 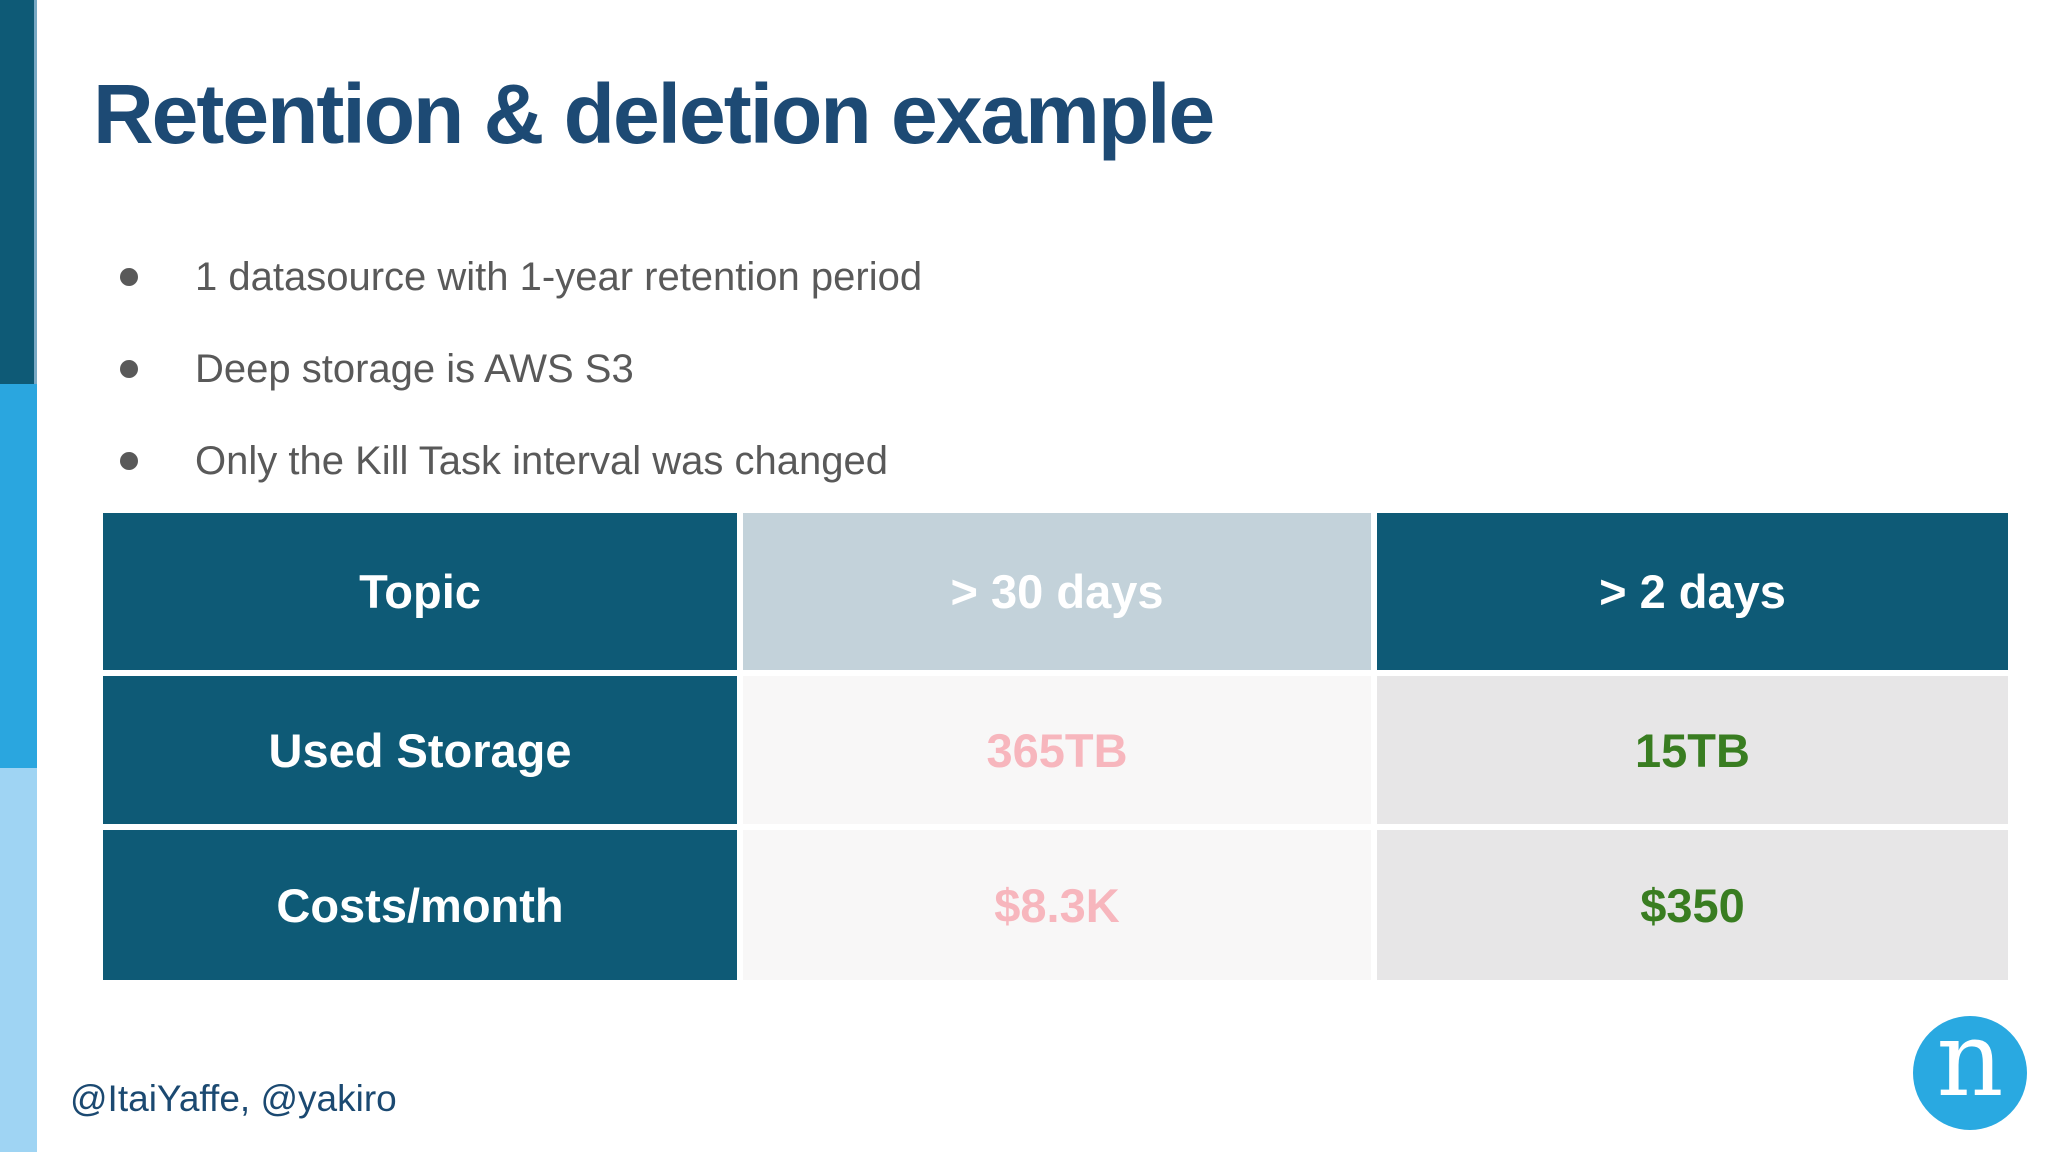 I want to click on bullet-text: Only the Kill Task interval was changed, so click(x=541, y=461).